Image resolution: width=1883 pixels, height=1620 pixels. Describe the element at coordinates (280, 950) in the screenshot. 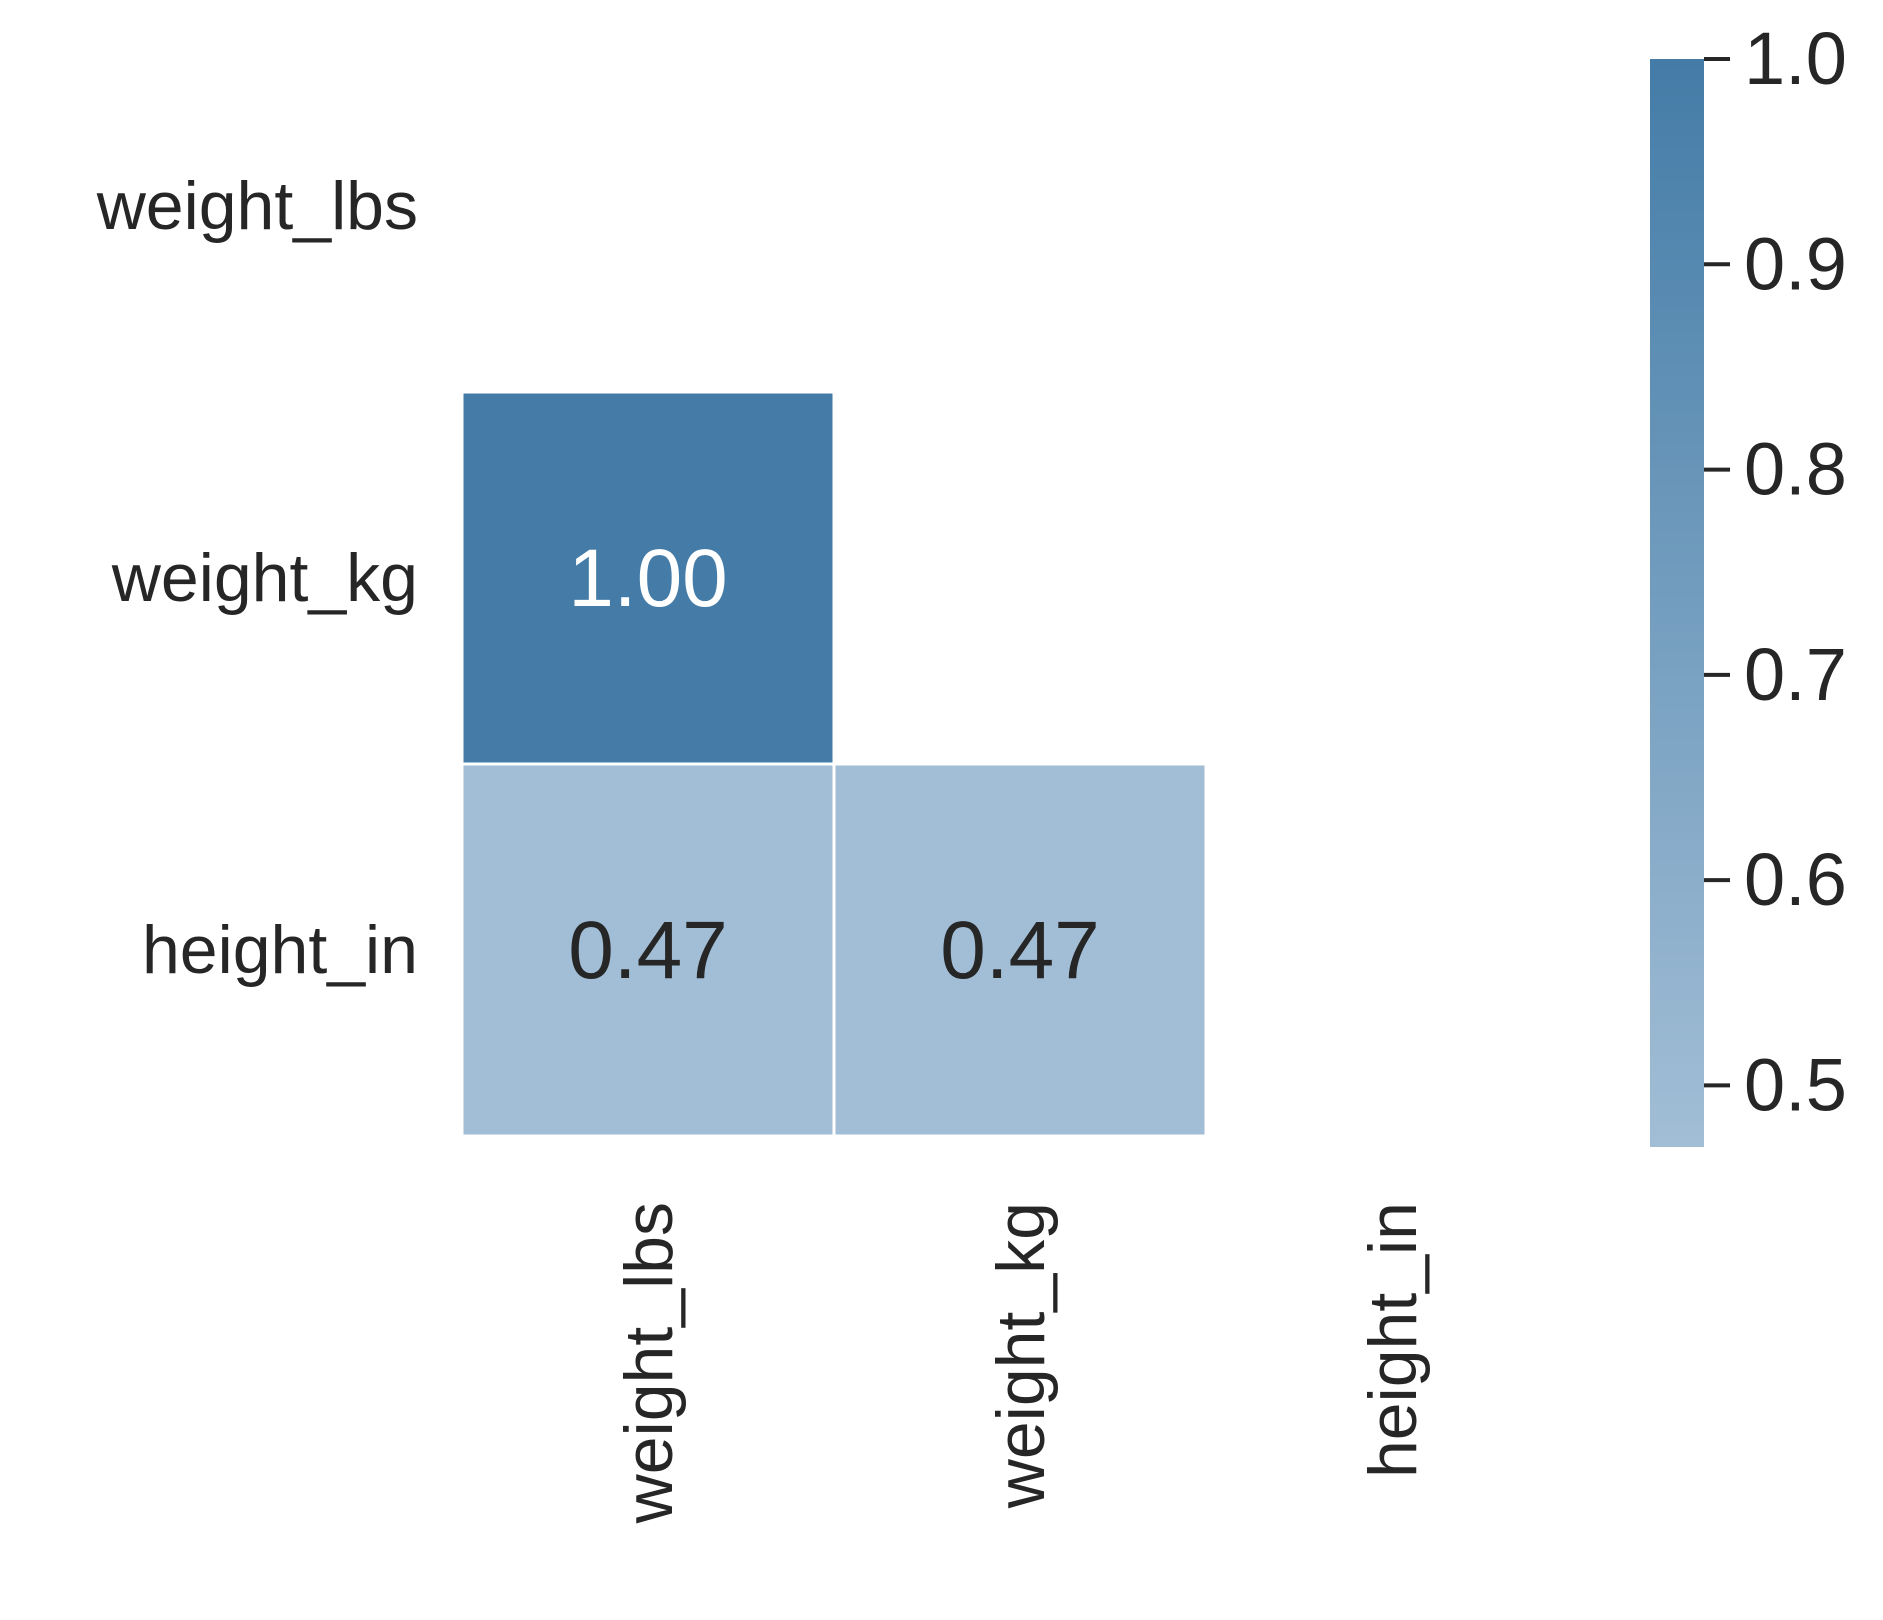

I see `y-tick-label: height_in` at that location.